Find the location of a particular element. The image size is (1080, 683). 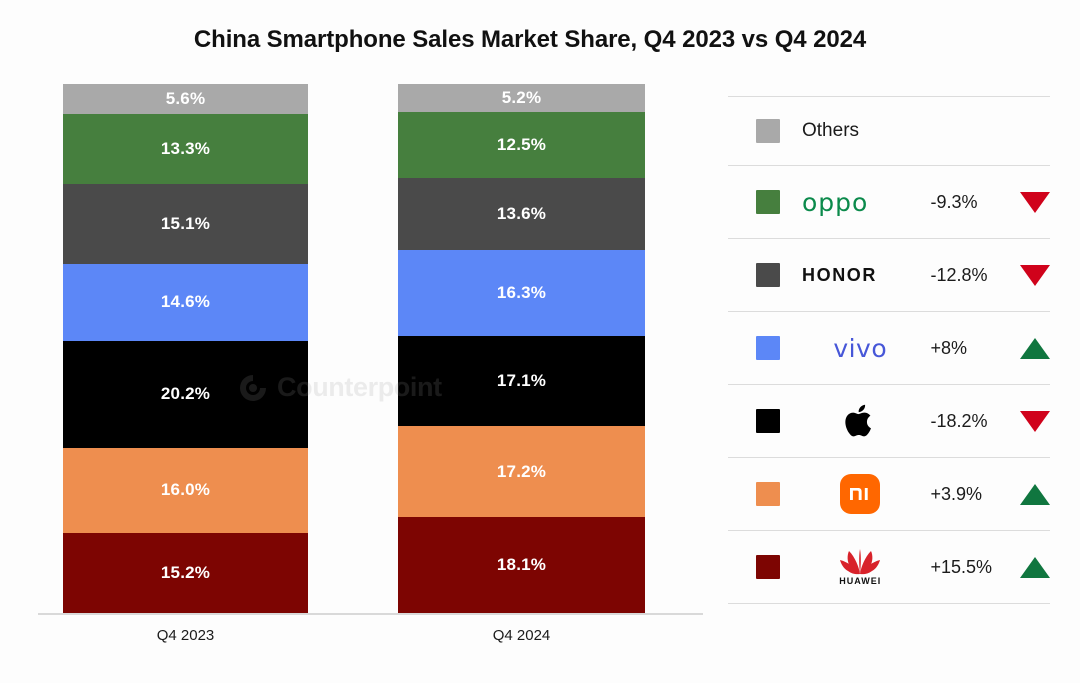

legend-delta-xiaomi: +3.9% is located at coordinates (956, 493).